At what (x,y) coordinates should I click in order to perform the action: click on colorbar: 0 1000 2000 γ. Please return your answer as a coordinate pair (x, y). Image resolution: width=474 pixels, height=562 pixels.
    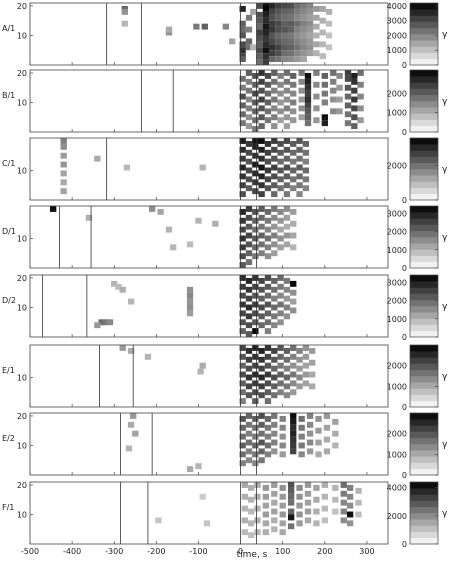
    Looking at the image, I should click on (417, 446).